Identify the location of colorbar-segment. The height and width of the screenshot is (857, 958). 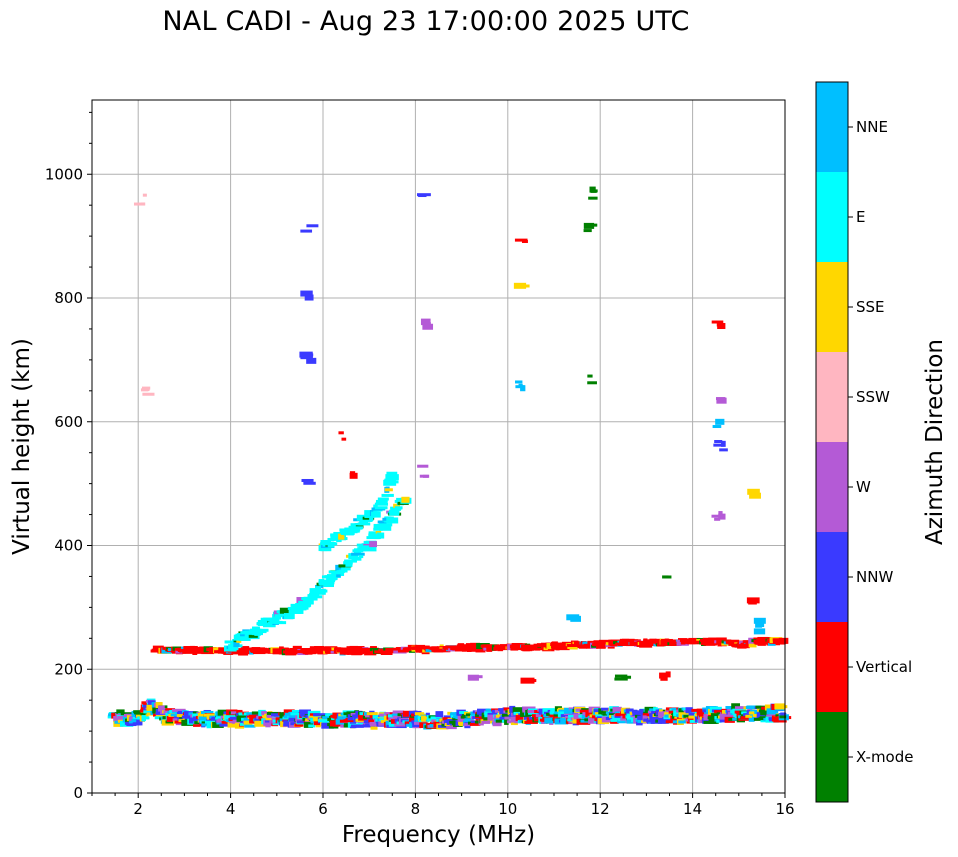
(832, 217).